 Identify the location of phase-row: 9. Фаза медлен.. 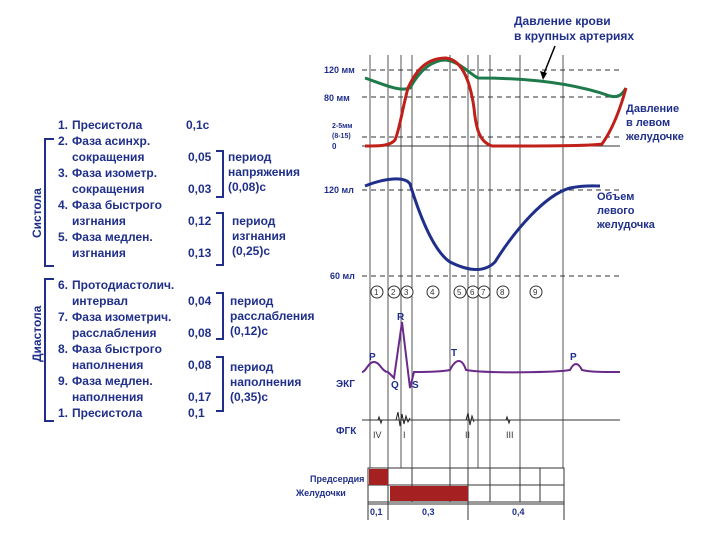
(105, 381).